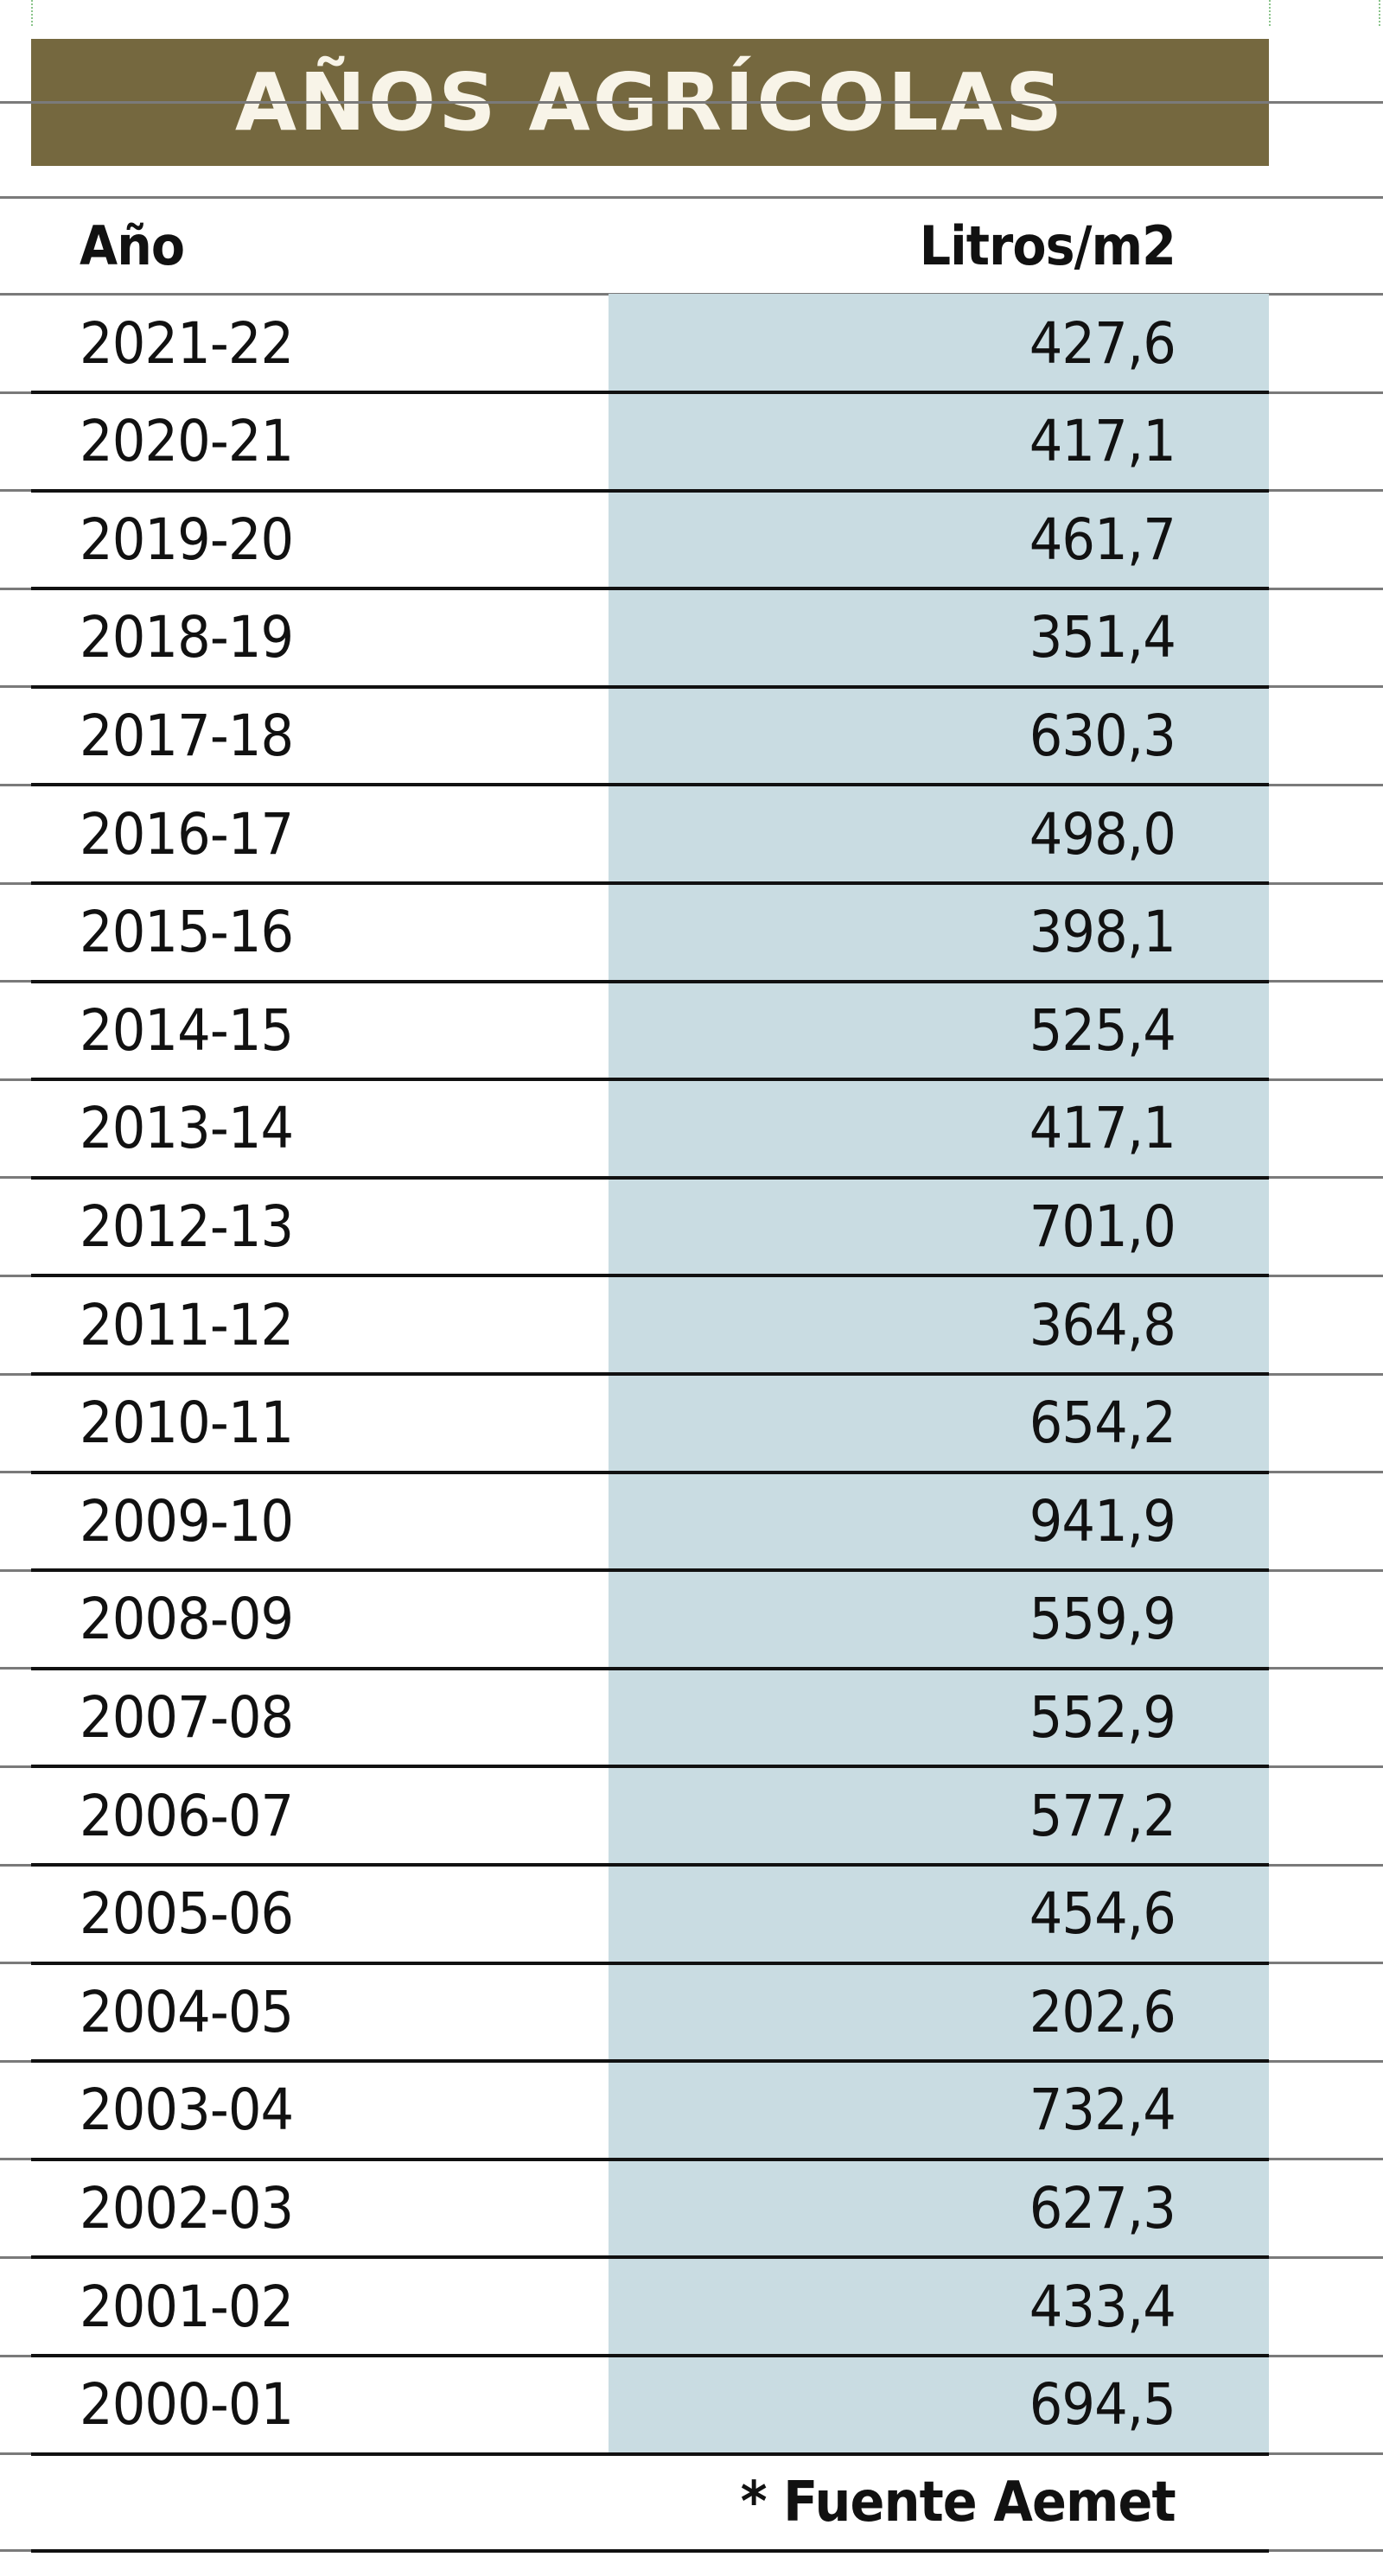 This screenshot has width=1383, height=2576. Describe the element at coordinates (1102, 1521) in the screenshot. I see `value-cell: 941,9` at that location.